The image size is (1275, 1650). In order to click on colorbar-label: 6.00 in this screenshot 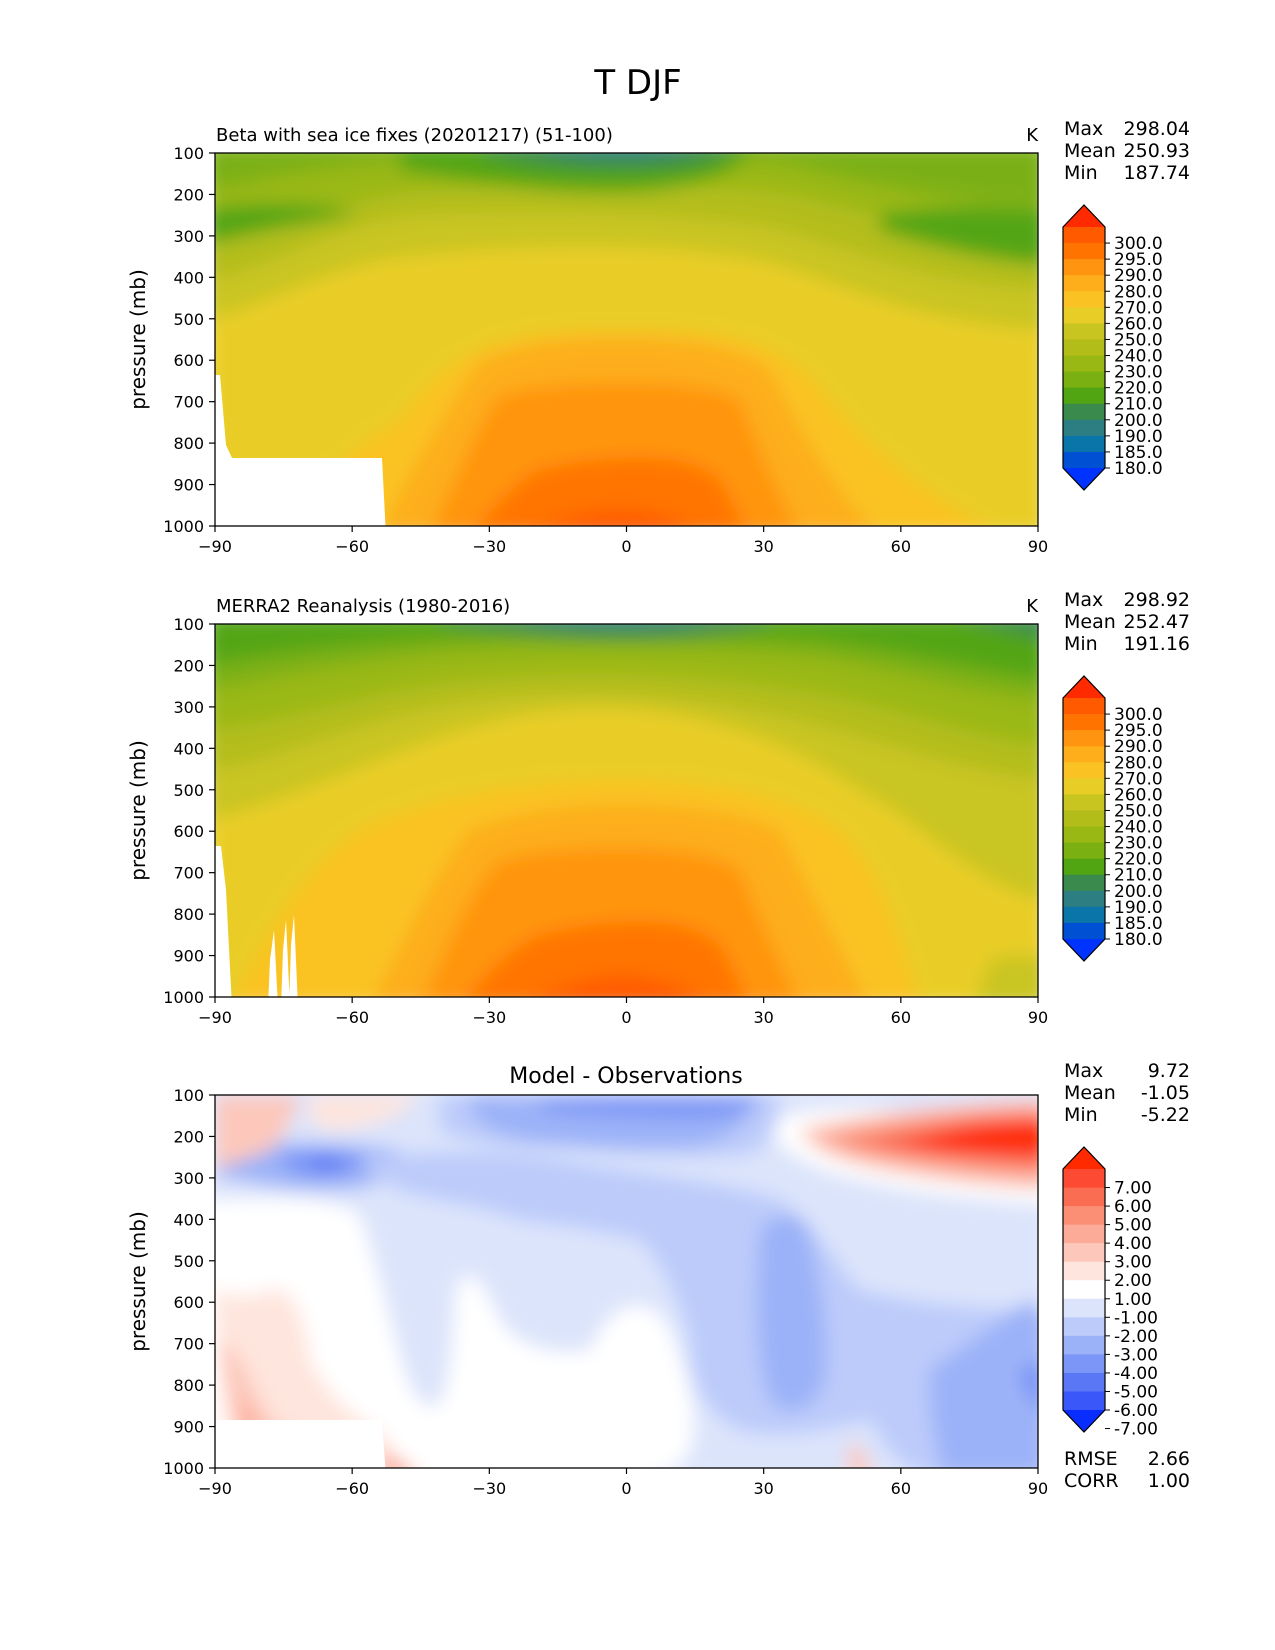, I will do `click(1133, 1207)`.